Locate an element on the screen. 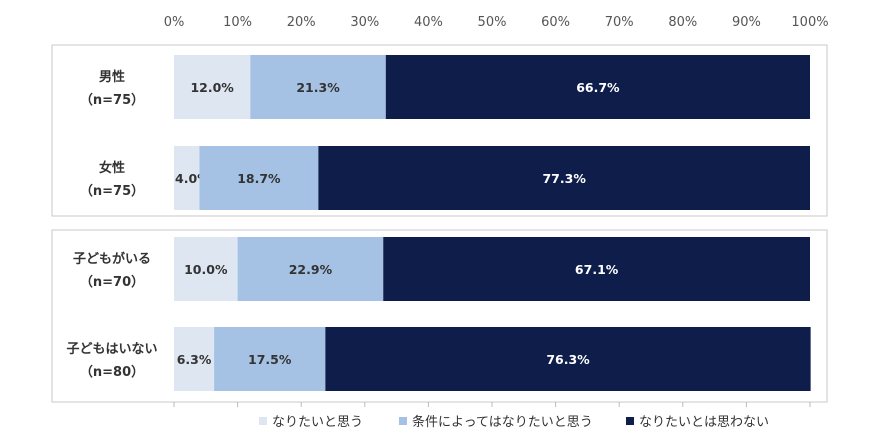 The image size is (870, 441). data-label: 21.3% is located at coordinates (318, 87).